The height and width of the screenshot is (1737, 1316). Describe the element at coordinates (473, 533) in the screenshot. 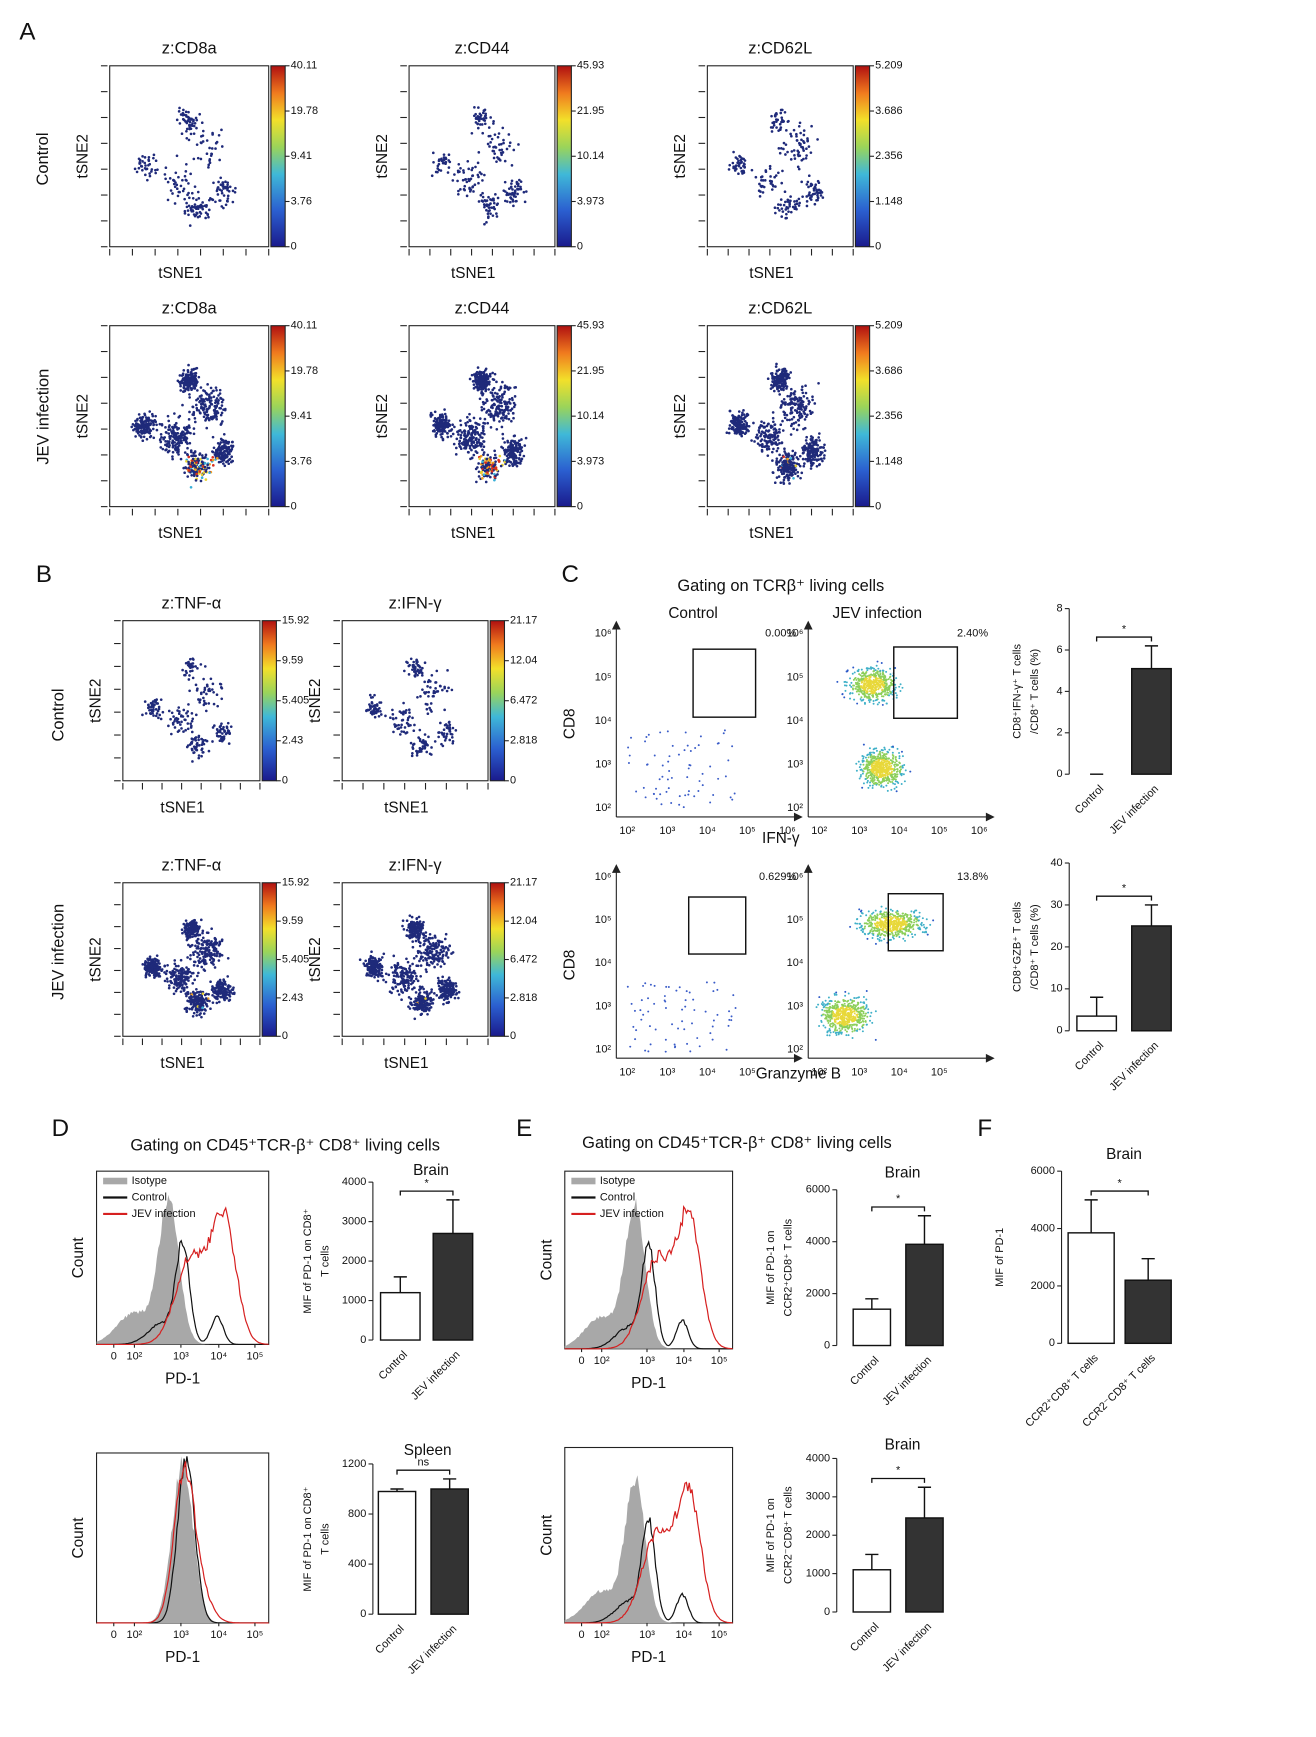

I see `x-axis-label: tSNE1` at that location.